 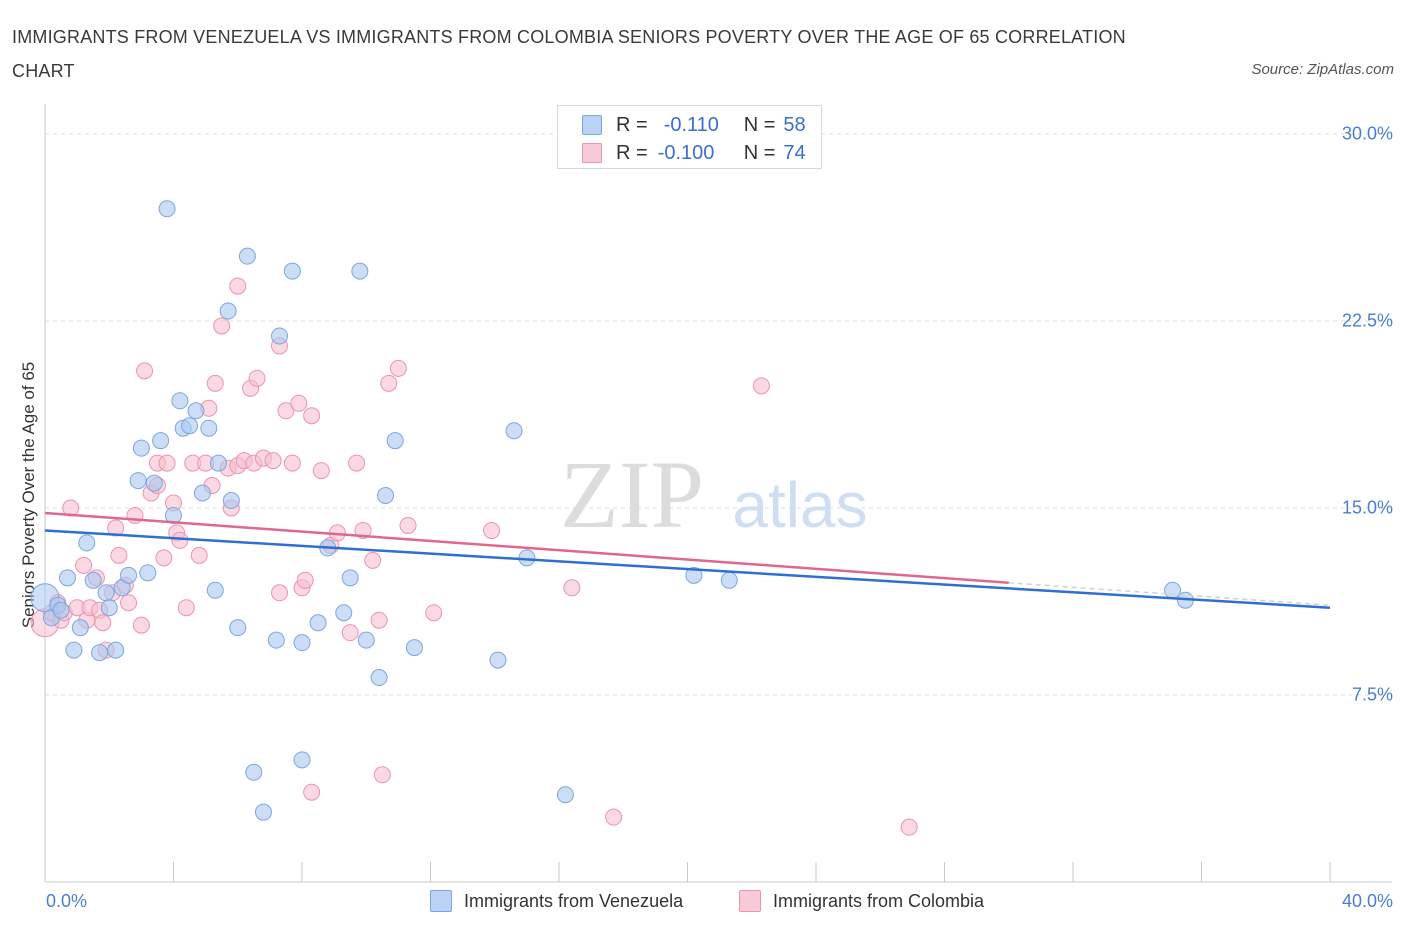 I want to click on legend-label-venezuela: Immigrants from Venezuela, so click(x=574, y=900).